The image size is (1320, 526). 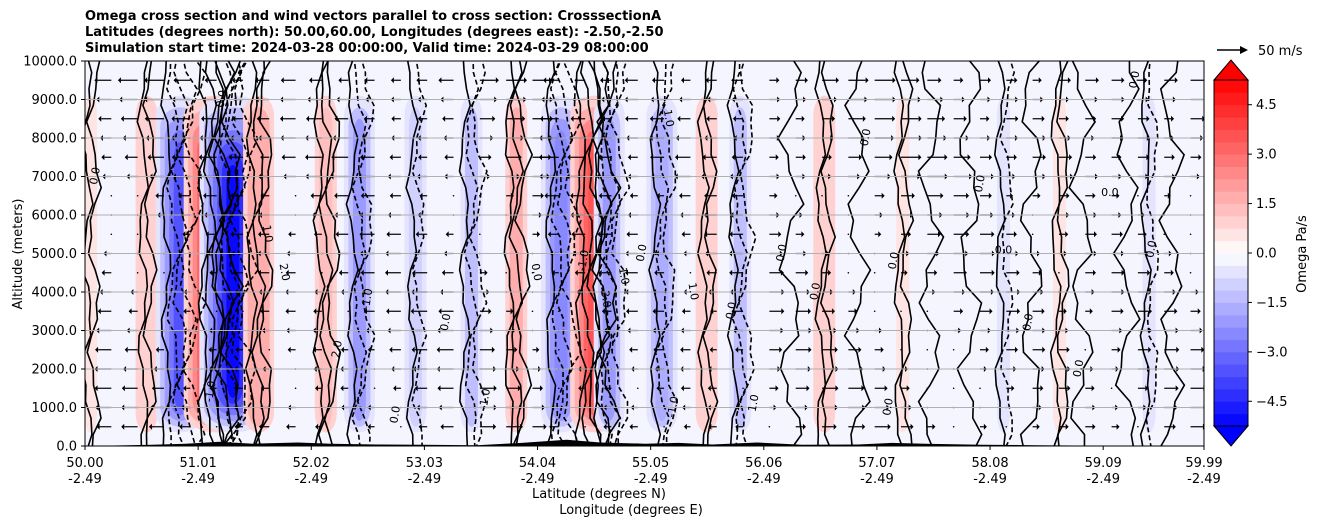 What do you see at coordinates (366, 253) in the screenshot?
I see `contour-line` at bounding box center [366, 253].